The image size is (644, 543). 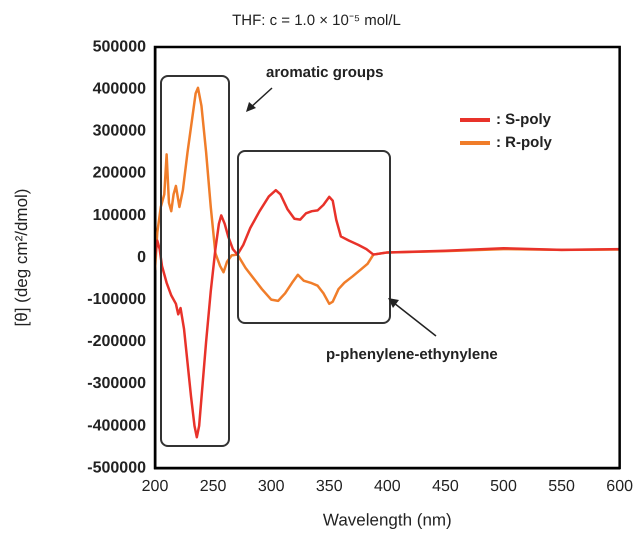 I want to click on legend-label: : S-poly, so click(x=523, y=119).